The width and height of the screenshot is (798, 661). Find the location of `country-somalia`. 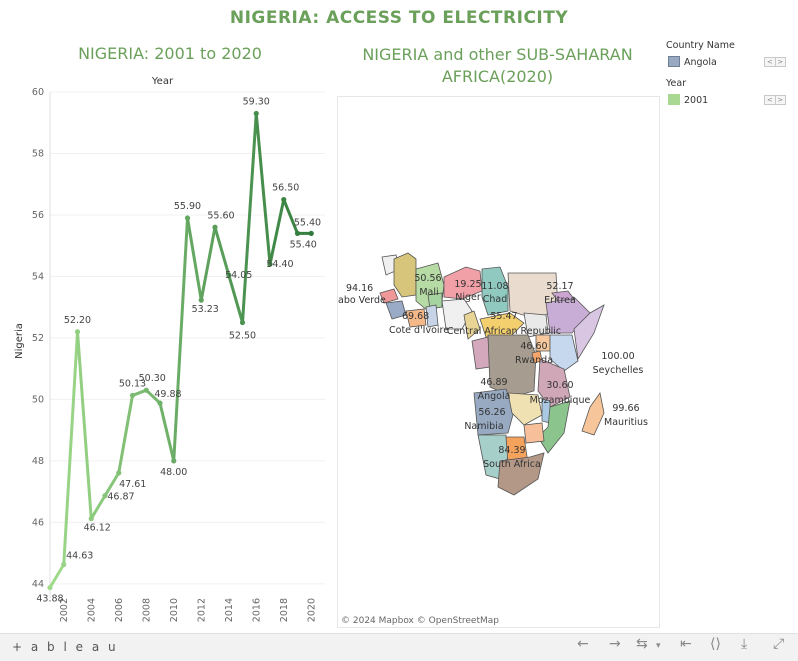

country-somalia is located at coordinates (589, 332).